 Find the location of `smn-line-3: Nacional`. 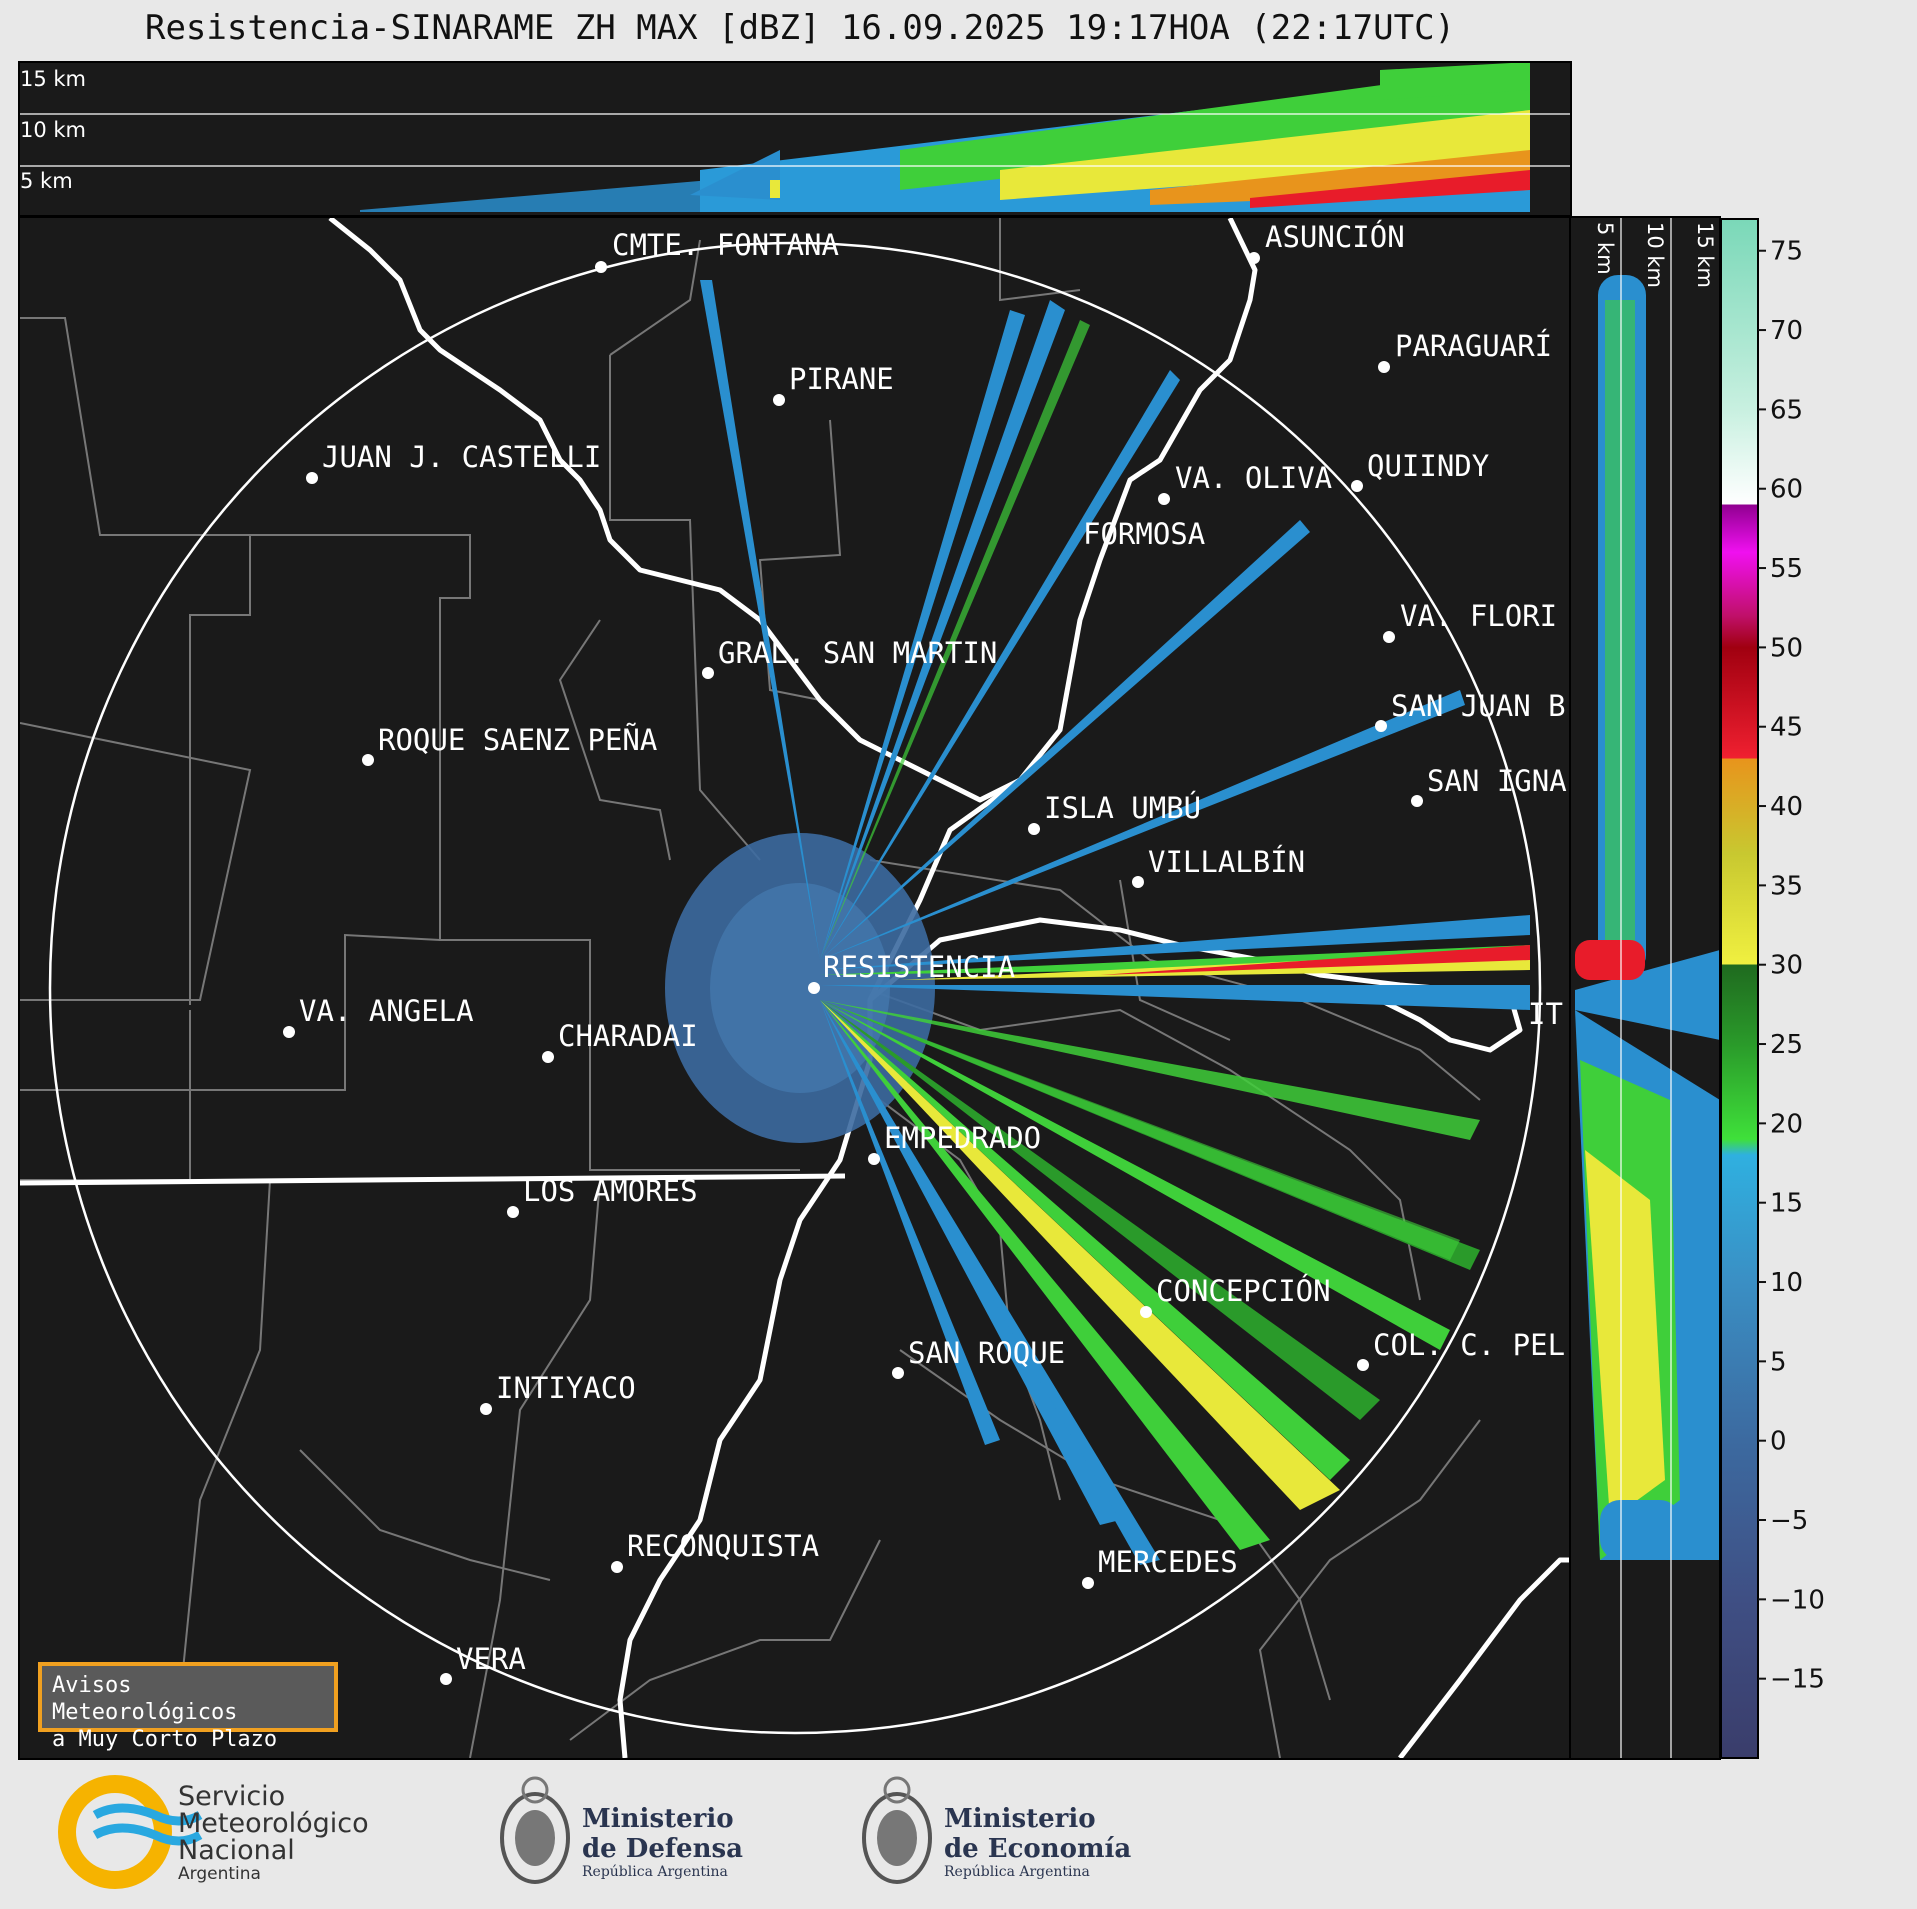

smn-line-3: Nacional is located at coordinates (236, 1850).